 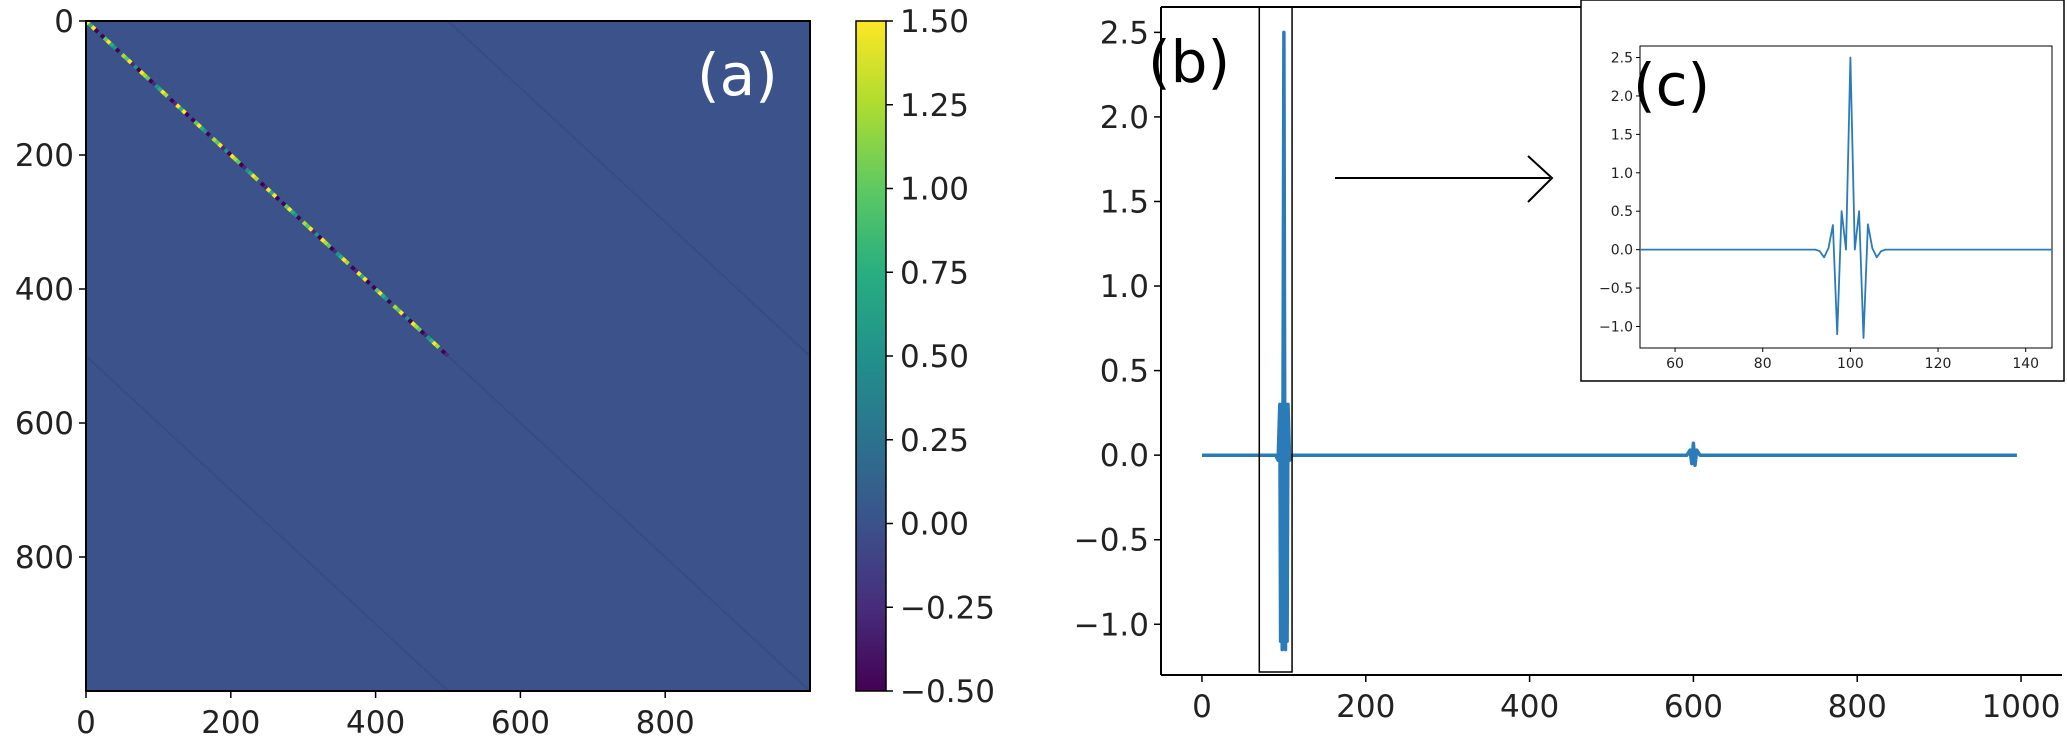 I want to click on colorbar-ticks: 1.50 1.25 1.00 0.75 0.50 0.25 0.00 −0.25 −0.50, so click(x=940, y=357).